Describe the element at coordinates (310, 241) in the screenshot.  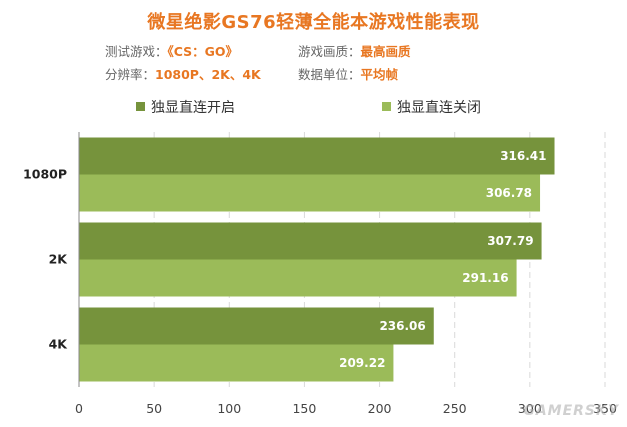
I see `bar-2K-on` at that location.